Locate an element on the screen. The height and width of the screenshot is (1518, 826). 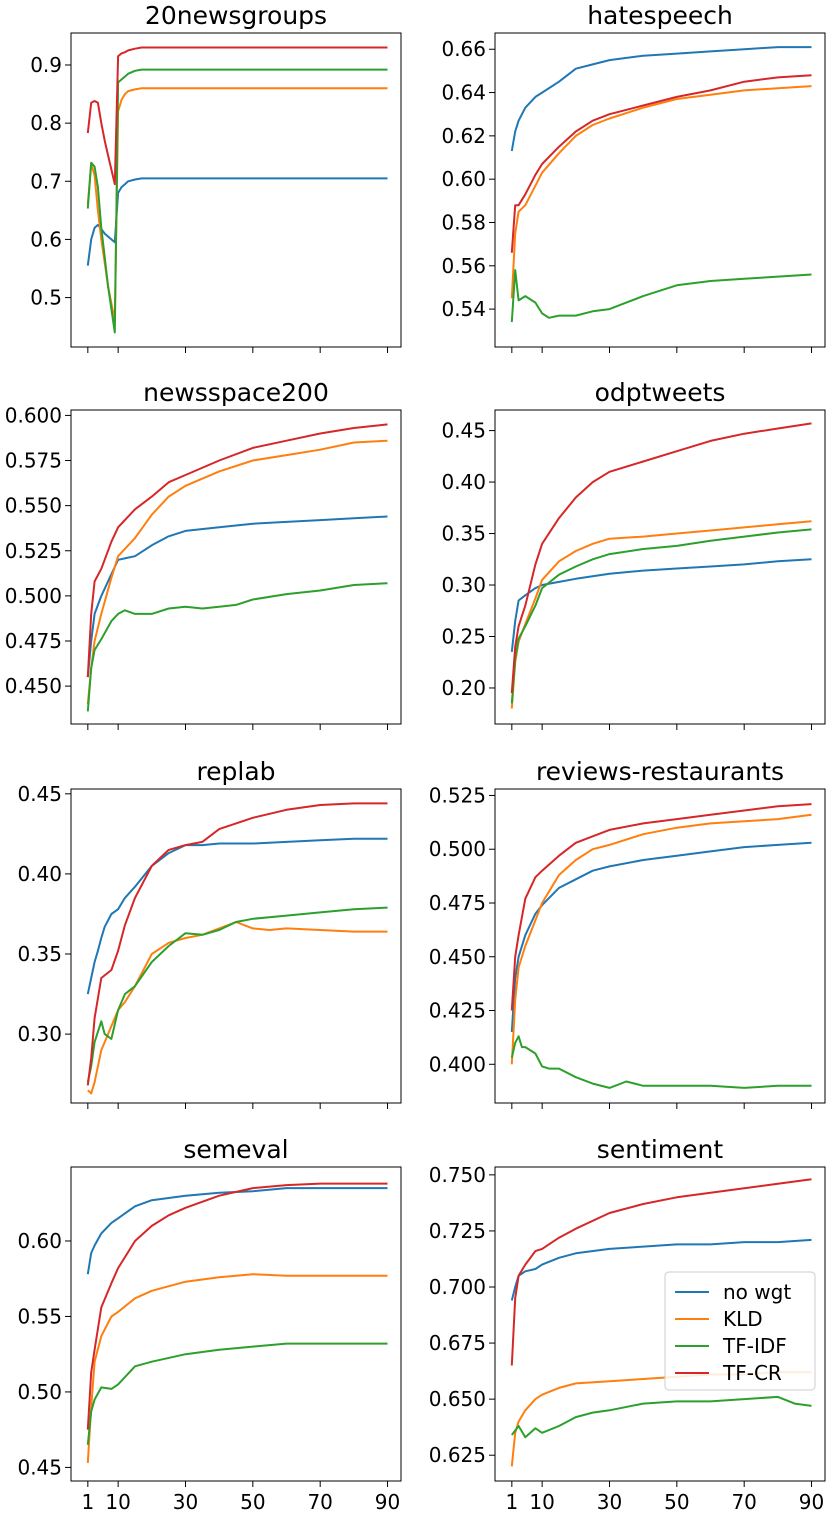
subplot-title: sentiment is located at coordinates (660, 1149).